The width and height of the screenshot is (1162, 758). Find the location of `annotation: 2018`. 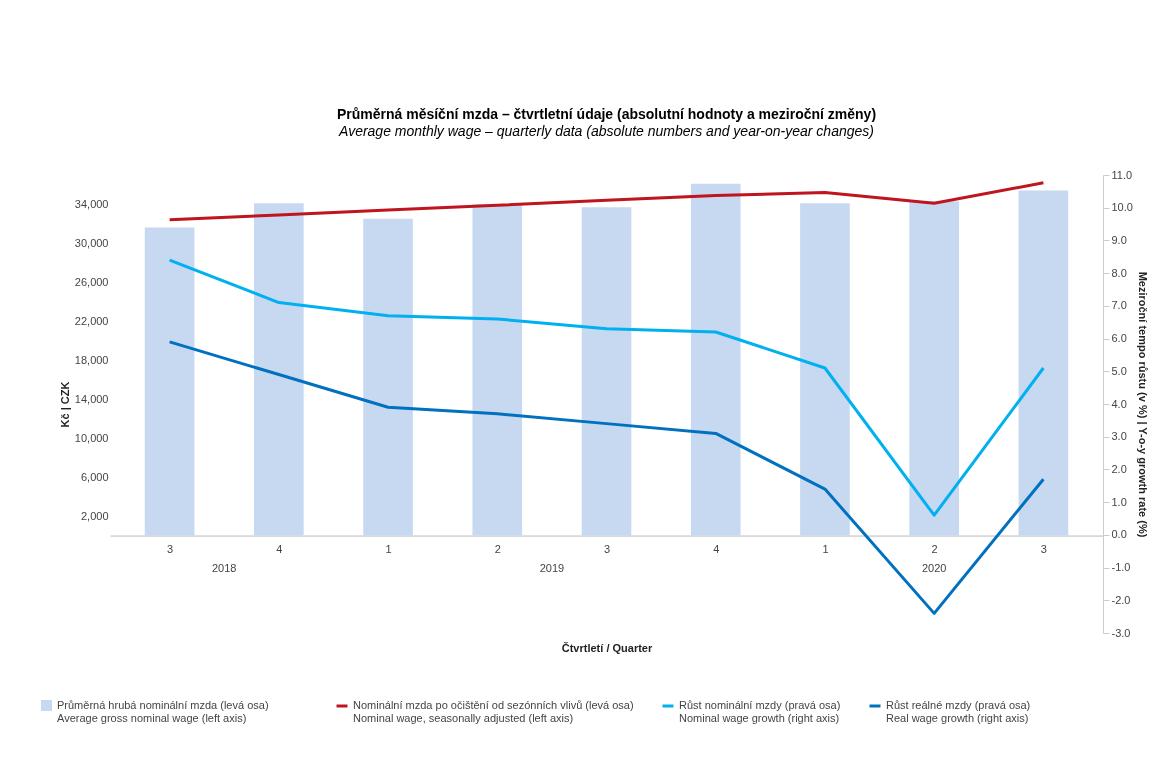

annotation: 2018 is located at coordinates (224, 567).